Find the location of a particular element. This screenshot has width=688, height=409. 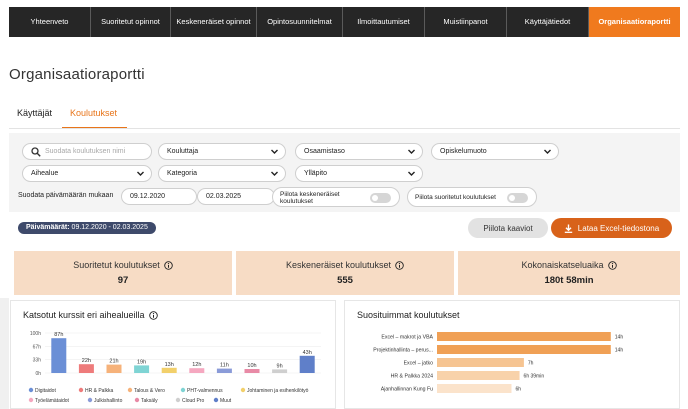

aihealue-label: Aihealue is located at coordinates (45, 173).